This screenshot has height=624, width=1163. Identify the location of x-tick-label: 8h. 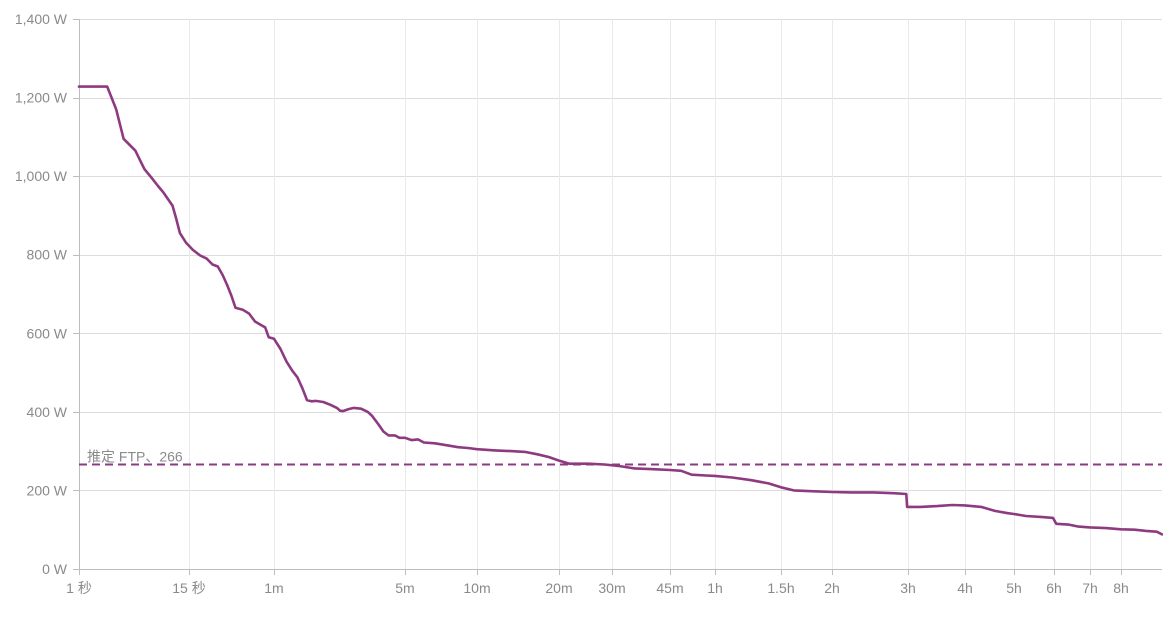
(1121, 588).